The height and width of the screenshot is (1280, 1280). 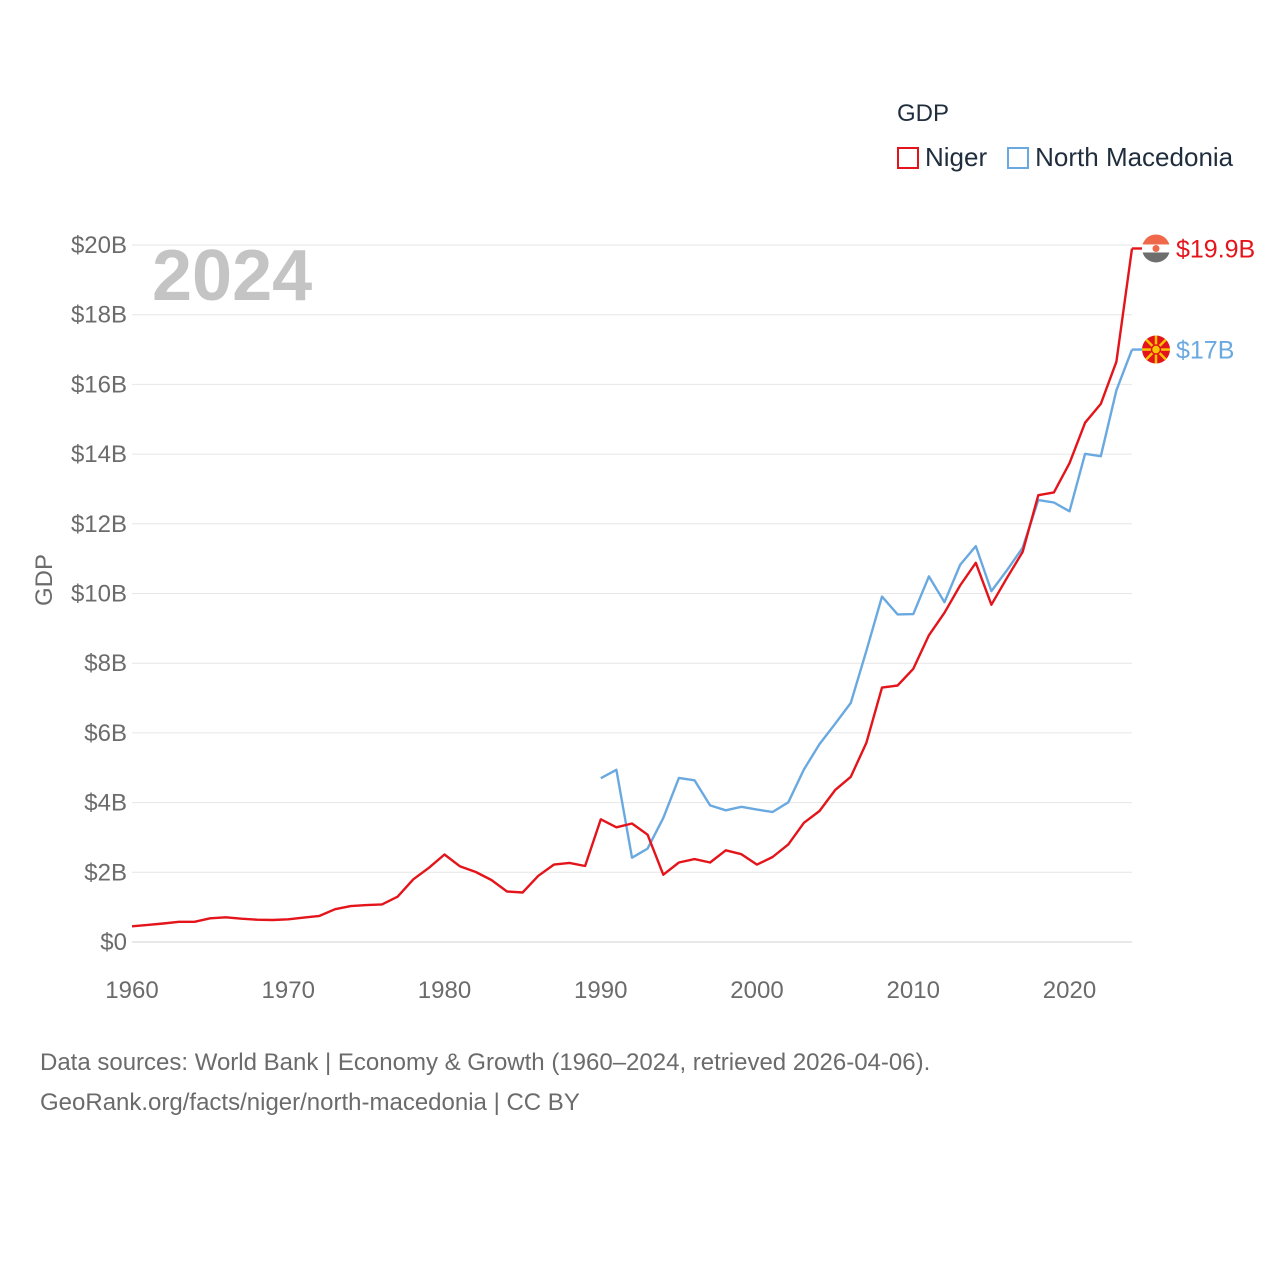 I want to click on y-tick-label: $14B, so click(x=99, y=454).